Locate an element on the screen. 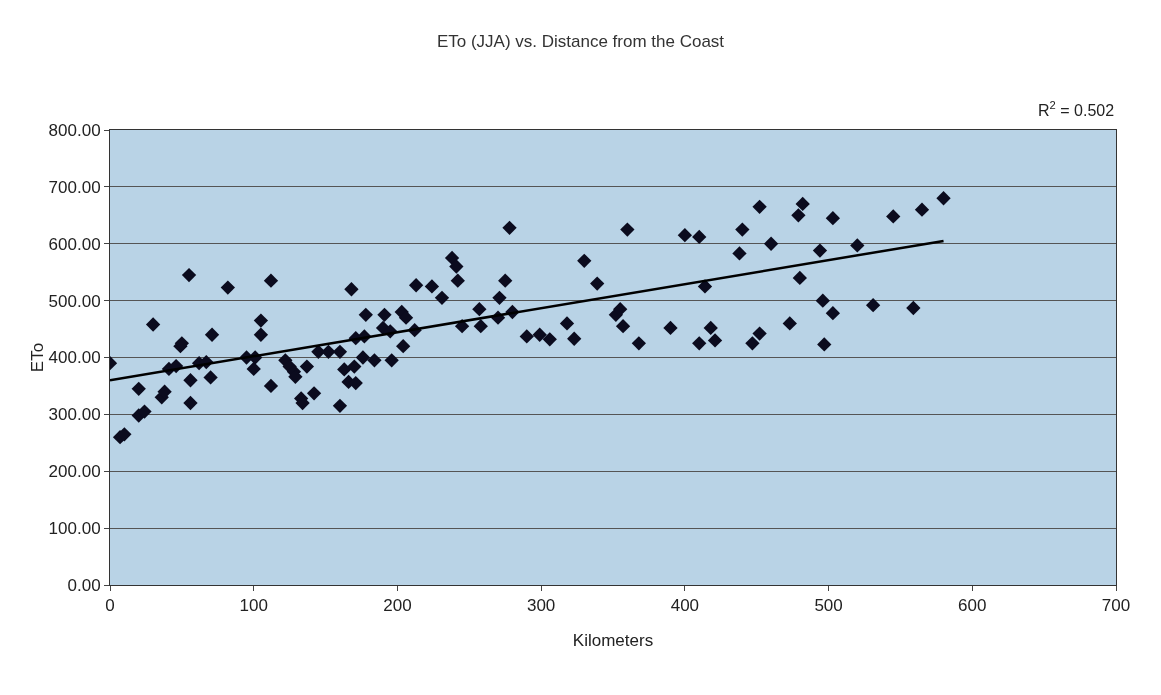 This screenshot has height=695, width=1161. text: R$^{2}$ = 0.502 is located at coordinates (1076, 109).